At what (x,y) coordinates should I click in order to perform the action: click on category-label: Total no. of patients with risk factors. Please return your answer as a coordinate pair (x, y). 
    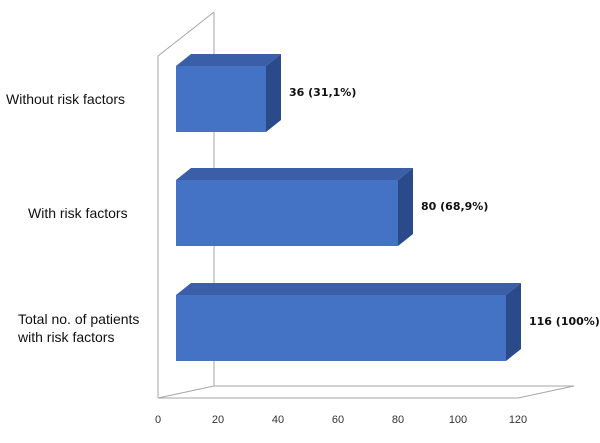
    Looking at the image, I should click on (78, 328).